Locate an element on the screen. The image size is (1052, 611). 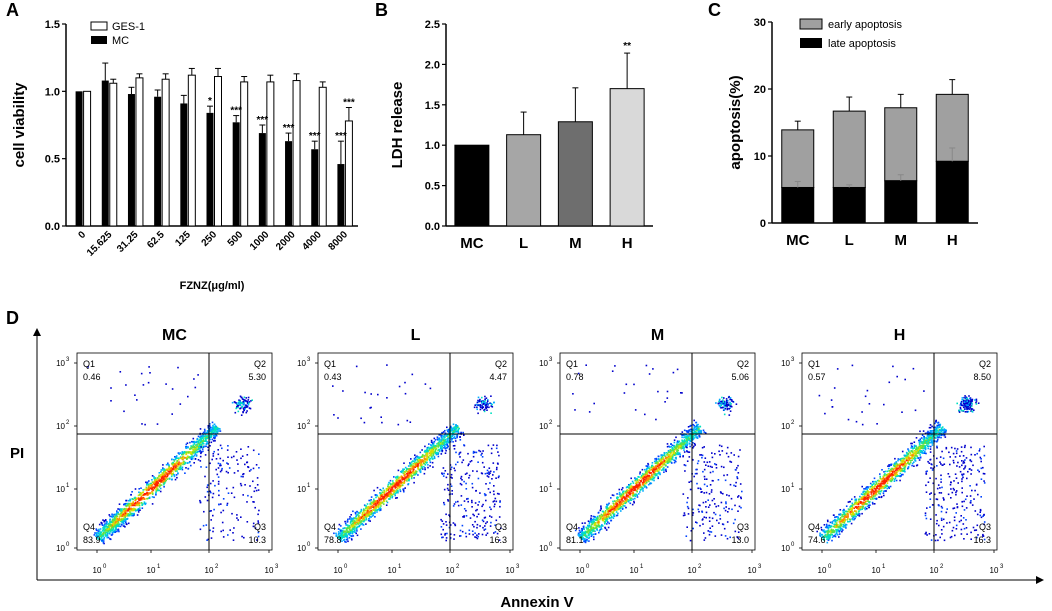
flow-xtick-exponent: 1 is located at coordinates (400, 567).